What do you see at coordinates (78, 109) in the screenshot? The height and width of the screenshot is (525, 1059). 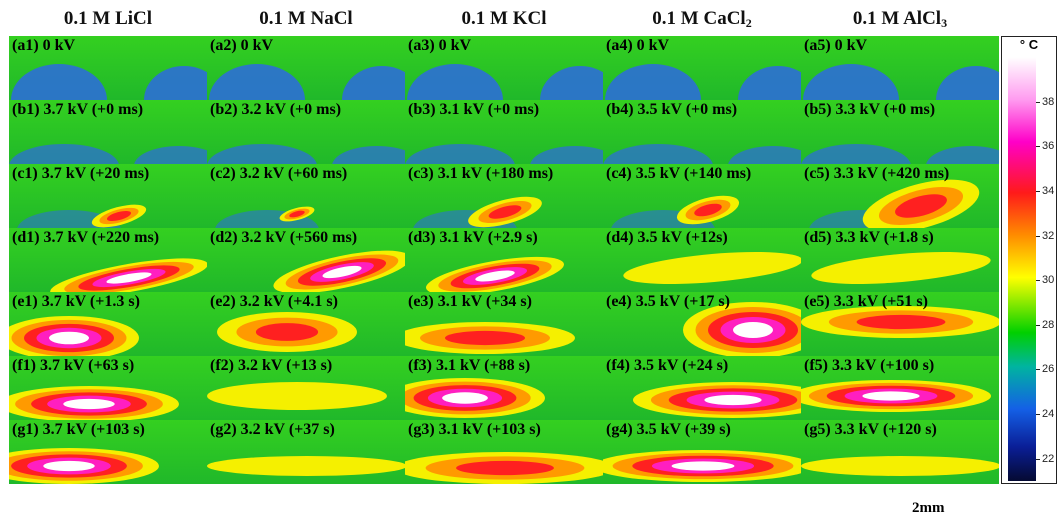 I see `panel-label: (b1) 3.7 kV (+0 ms)` at bounding box center [78, 109].